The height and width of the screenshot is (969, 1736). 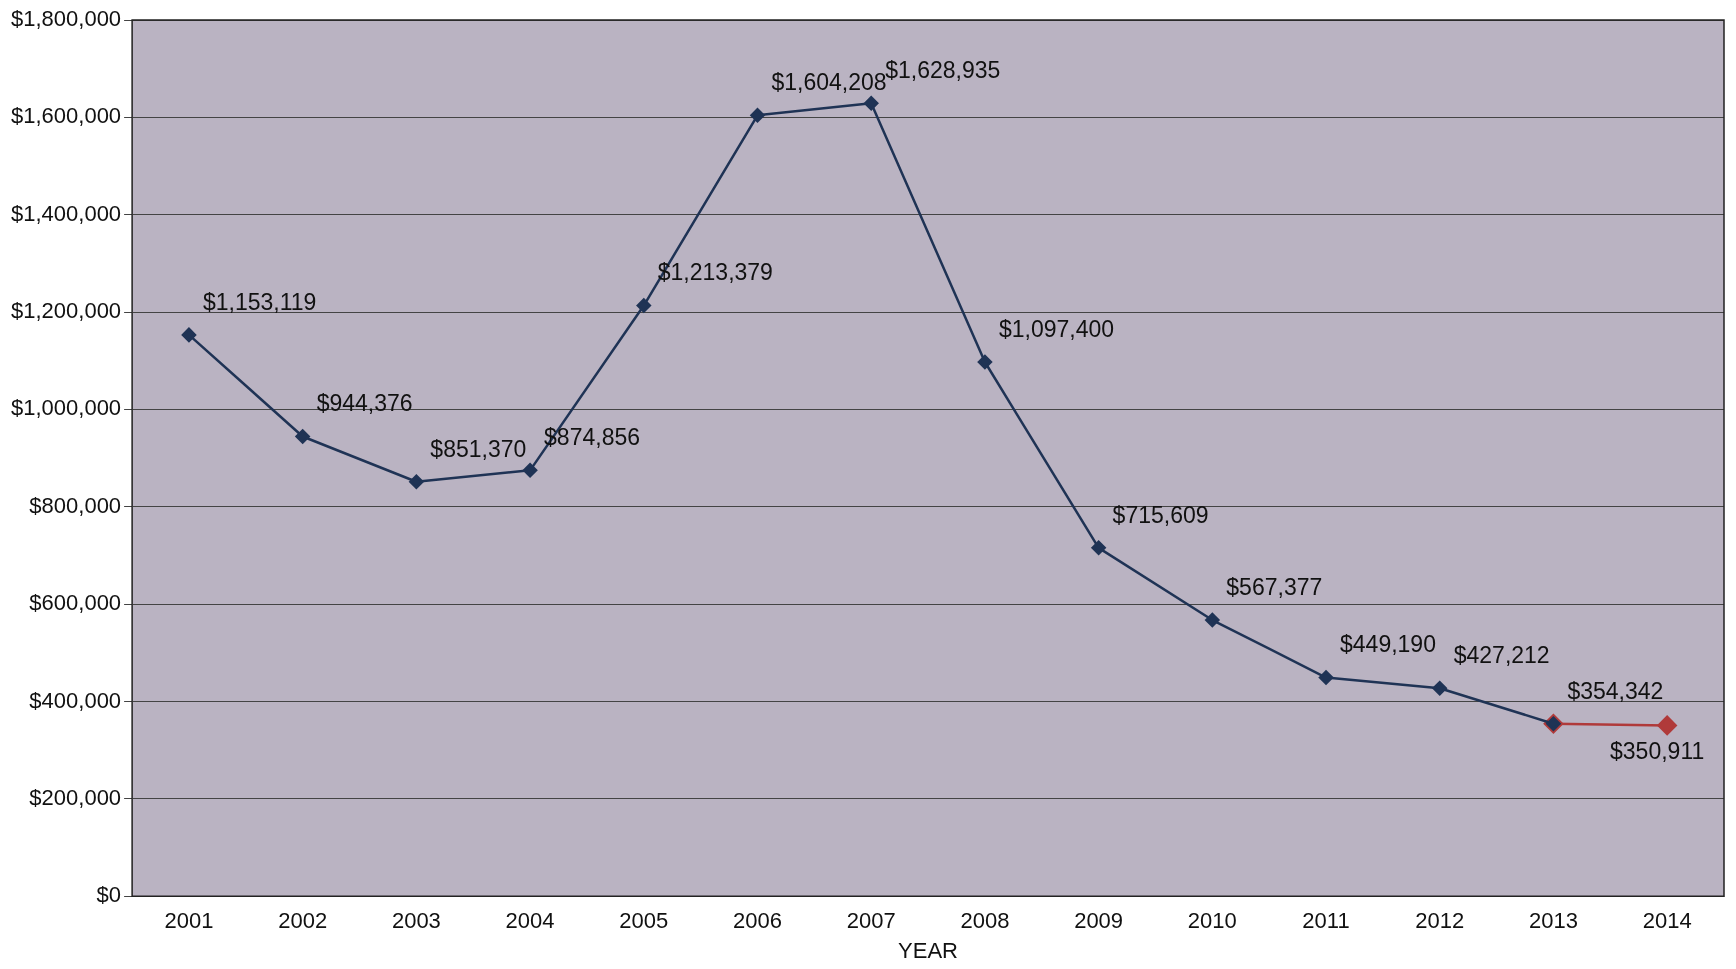 What do you see at coordinates (1274, 586) in the screenshot?
I see `data-label: $567,377` at bounding box center [1274, 586].